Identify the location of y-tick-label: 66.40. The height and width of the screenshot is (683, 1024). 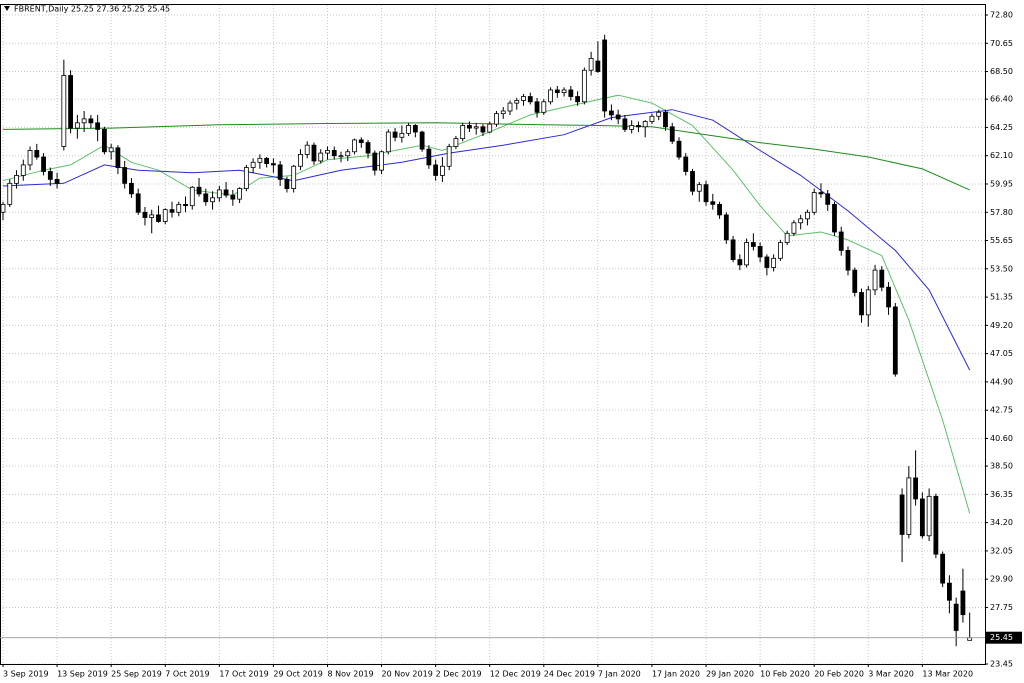
(1001, 99).